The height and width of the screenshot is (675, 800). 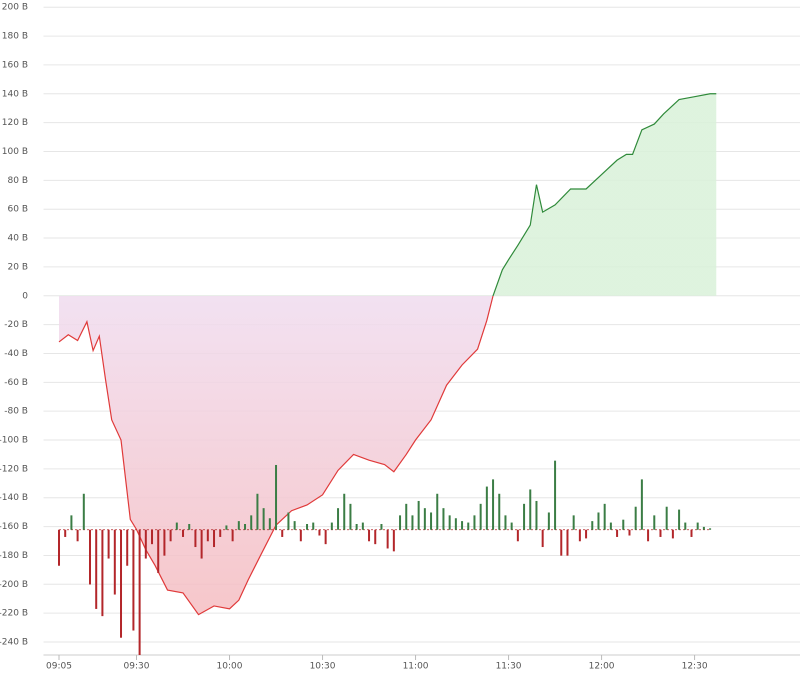 What do you see at coordinates (18, 181) in the screenshot?
I see `y-tick-label: 80 B` at bounding box center [18, 181].